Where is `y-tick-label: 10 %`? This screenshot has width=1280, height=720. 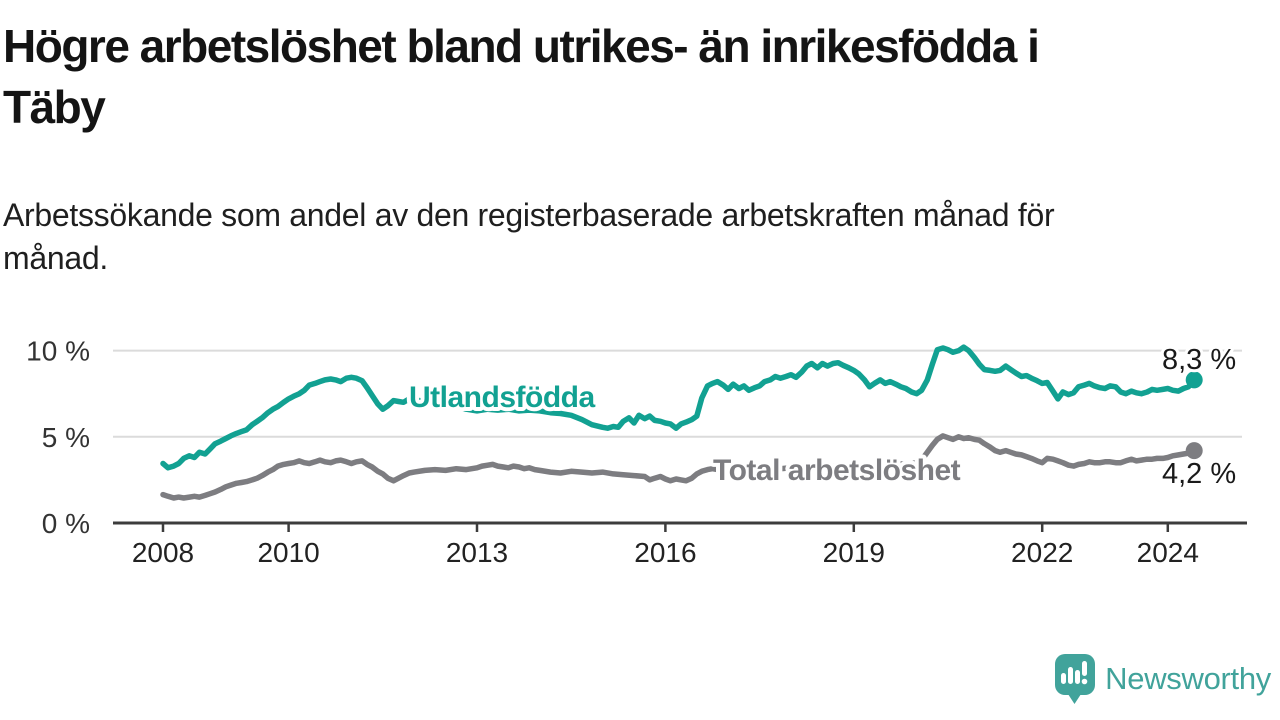
y-tick-label: 10 % is located at coordinates (58, 351).